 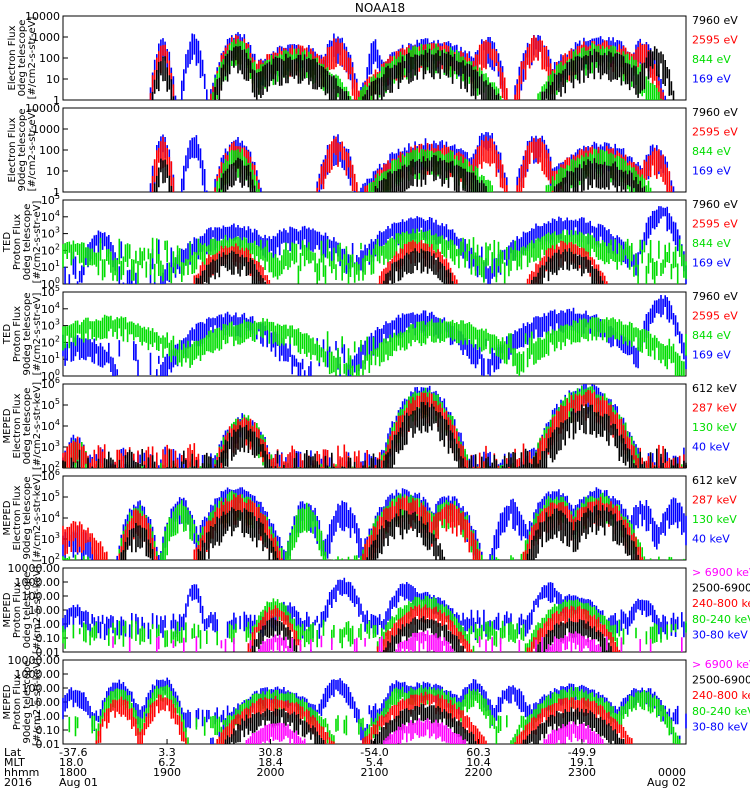 I want to click on y-tick-label: 1, so click(x=56, y=100).